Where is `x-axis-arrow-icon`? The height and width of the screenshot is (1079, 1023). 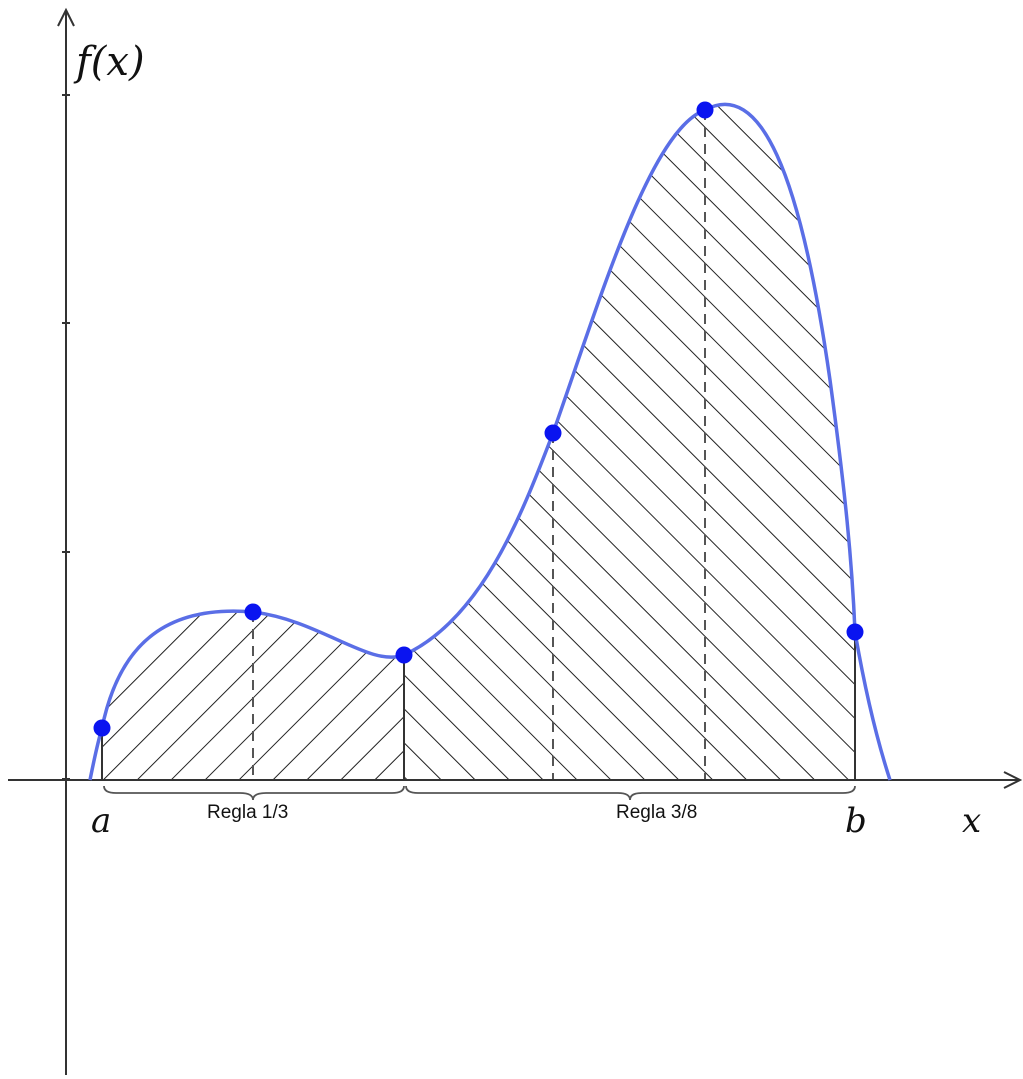
x-axis-arrow-icon is located at coordinates (1013, 780).